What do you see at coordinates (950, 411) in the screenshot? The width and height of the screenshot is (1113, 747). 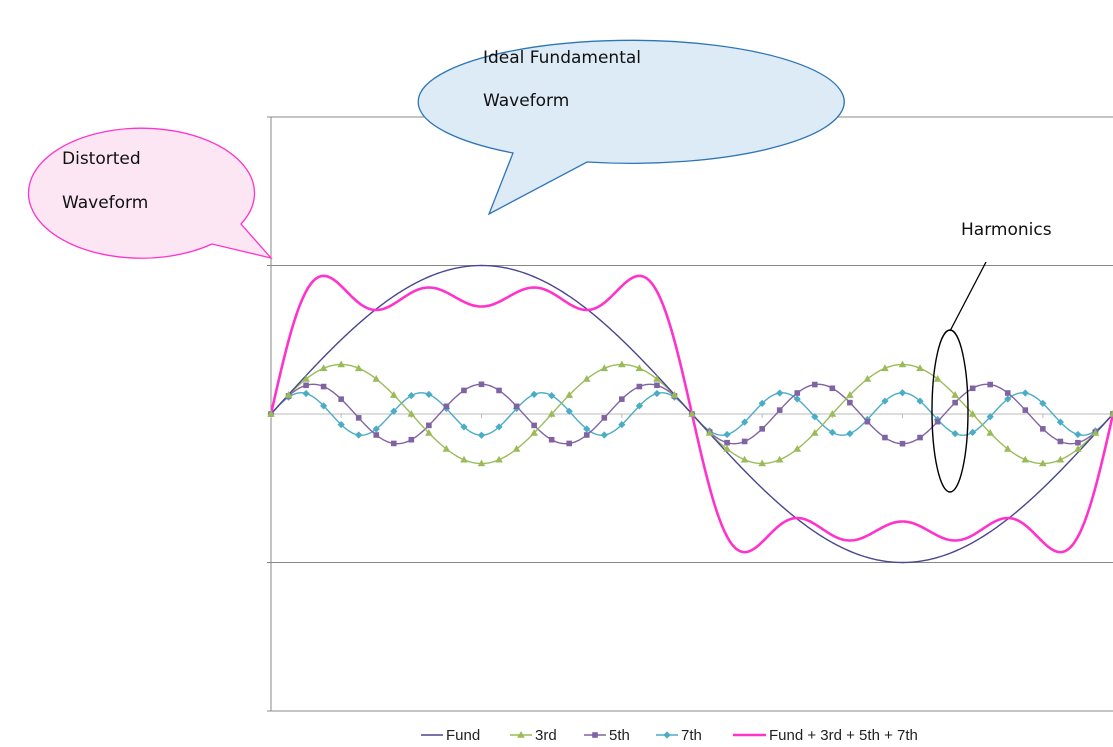 I see `harmonics-ellipse` at bounding box center [950, 411].